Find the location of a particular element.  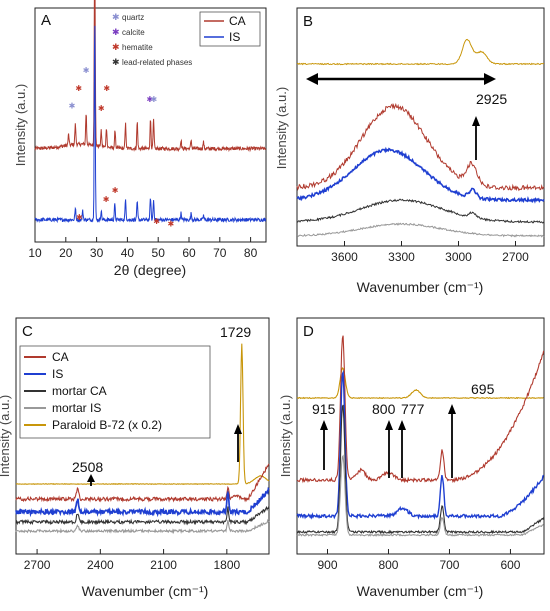

panel-a-legend-box is located at coordinates (230, 29).